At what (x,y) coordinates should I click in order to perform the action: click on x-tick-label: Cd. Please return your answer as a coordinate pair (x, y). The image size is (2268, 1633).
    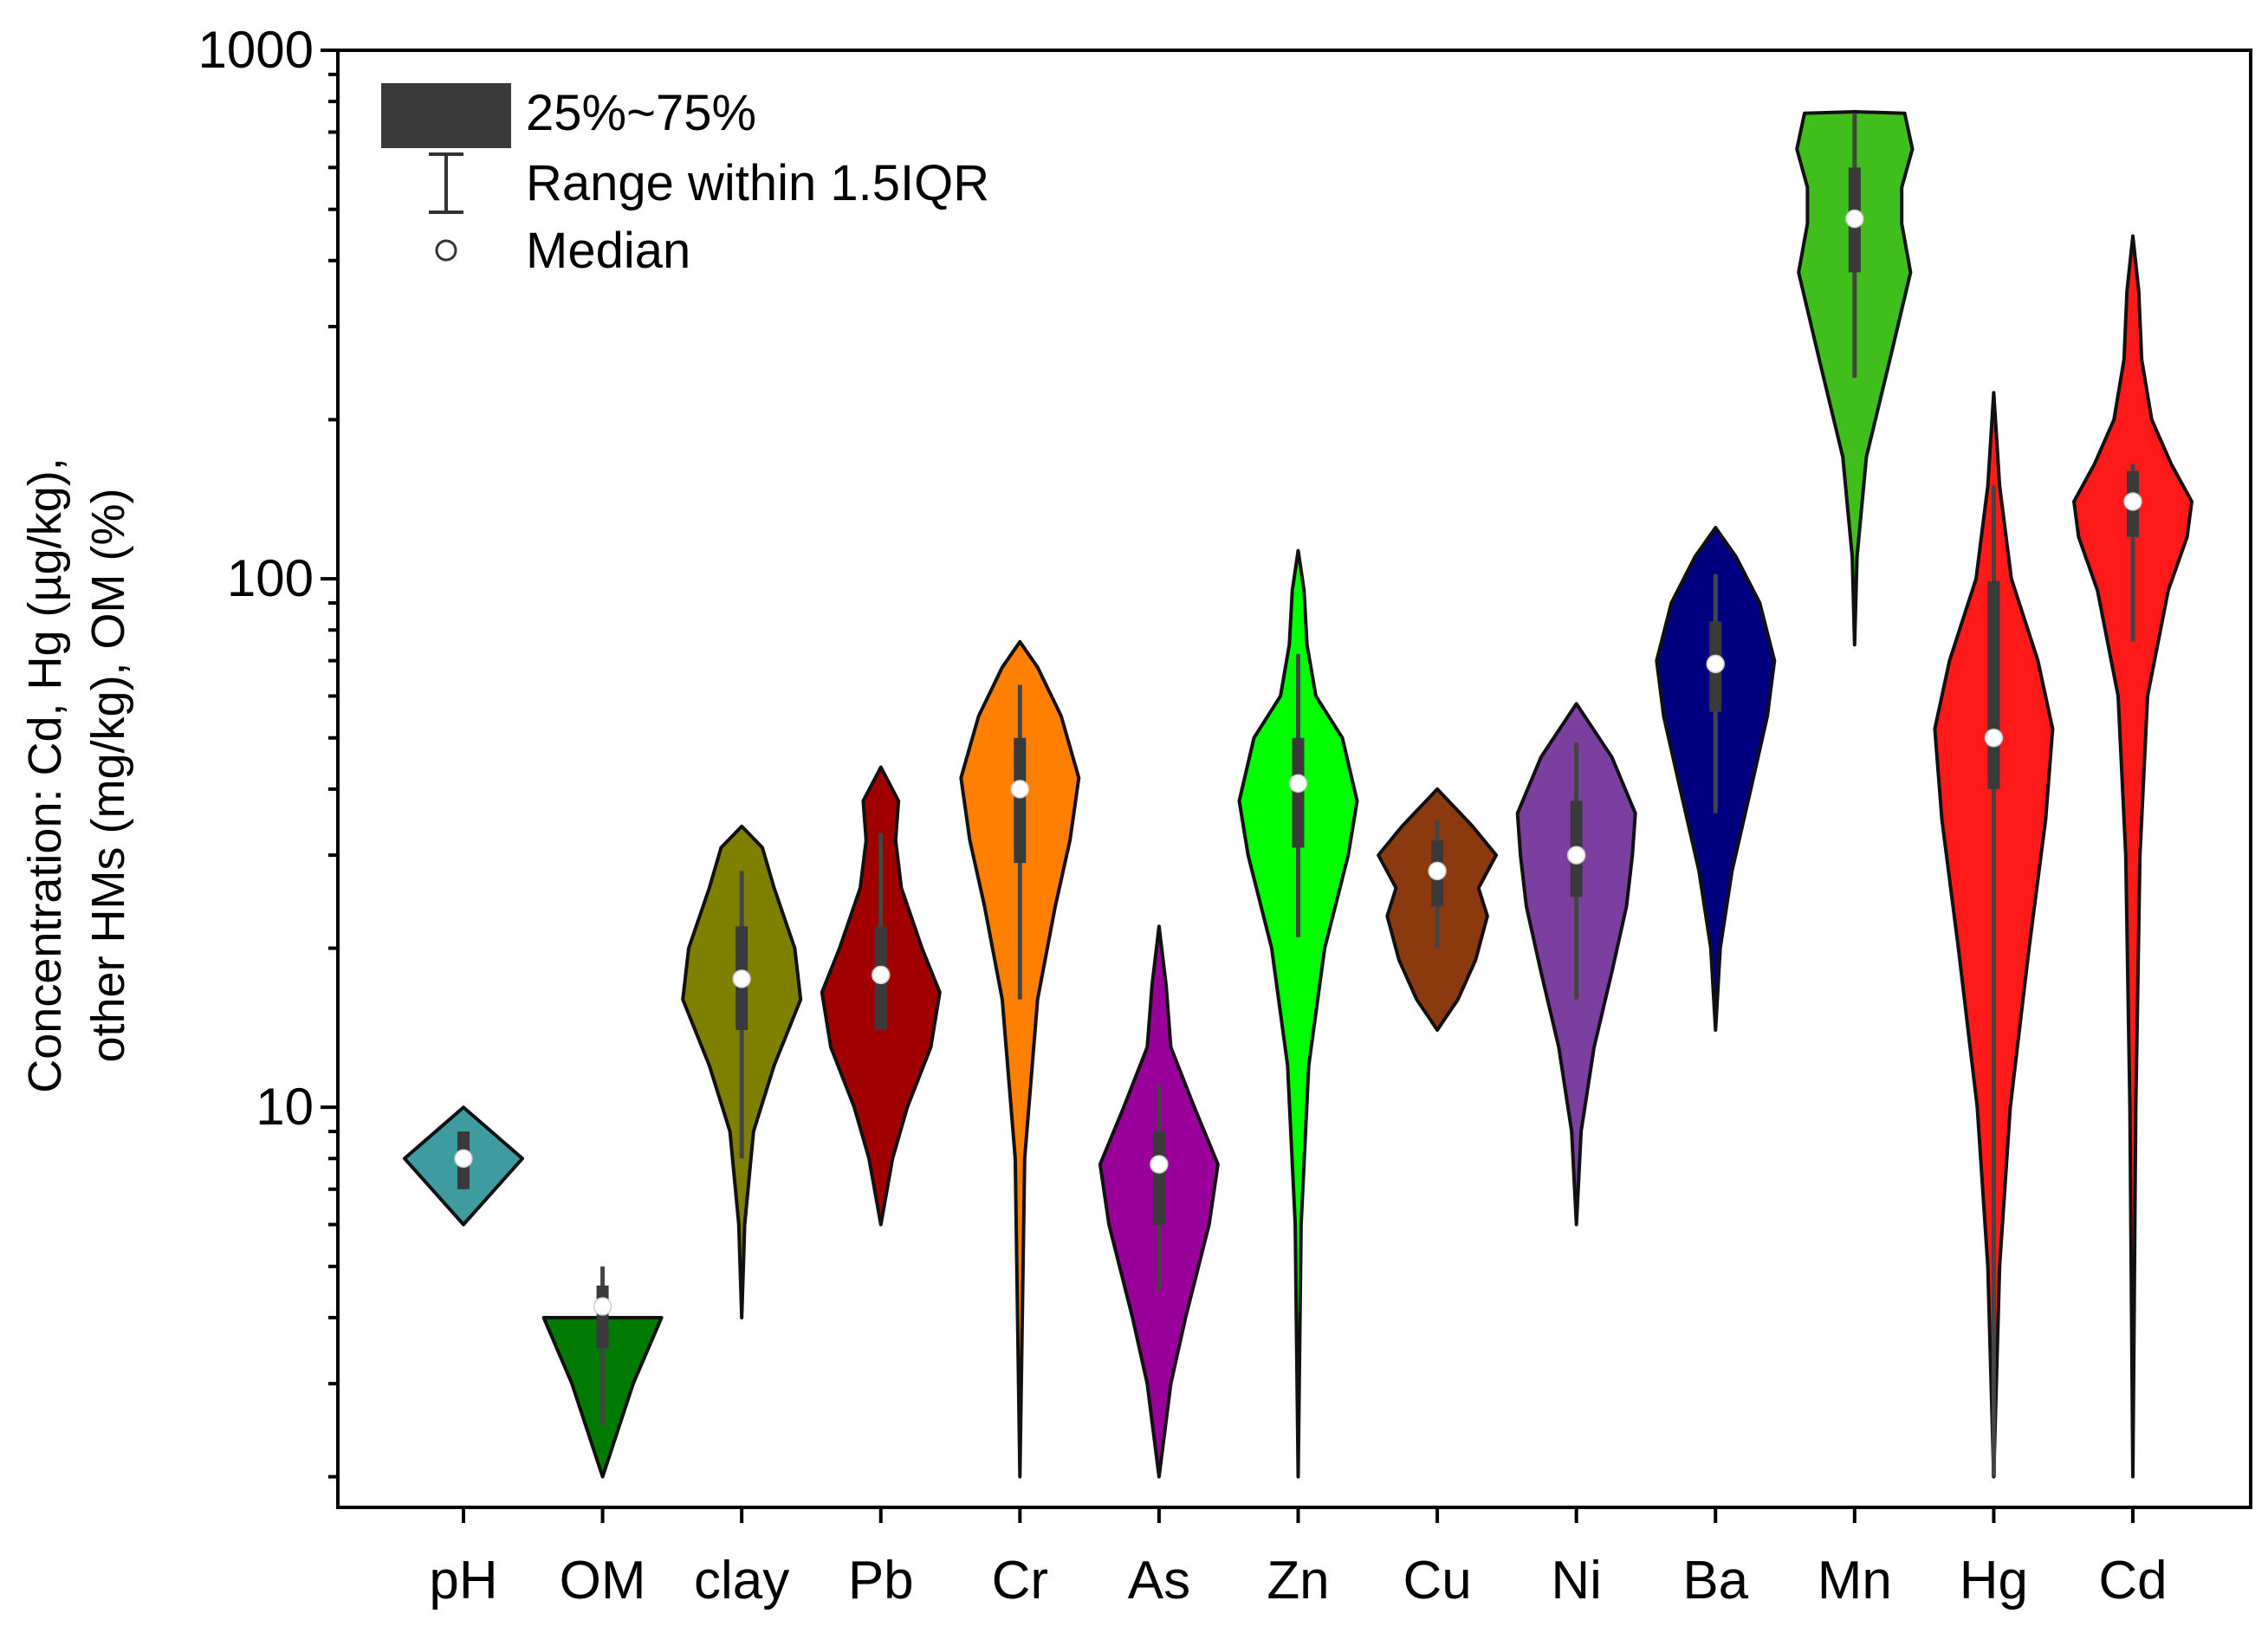
    Looking at the image, I should click on (2133, 1580).